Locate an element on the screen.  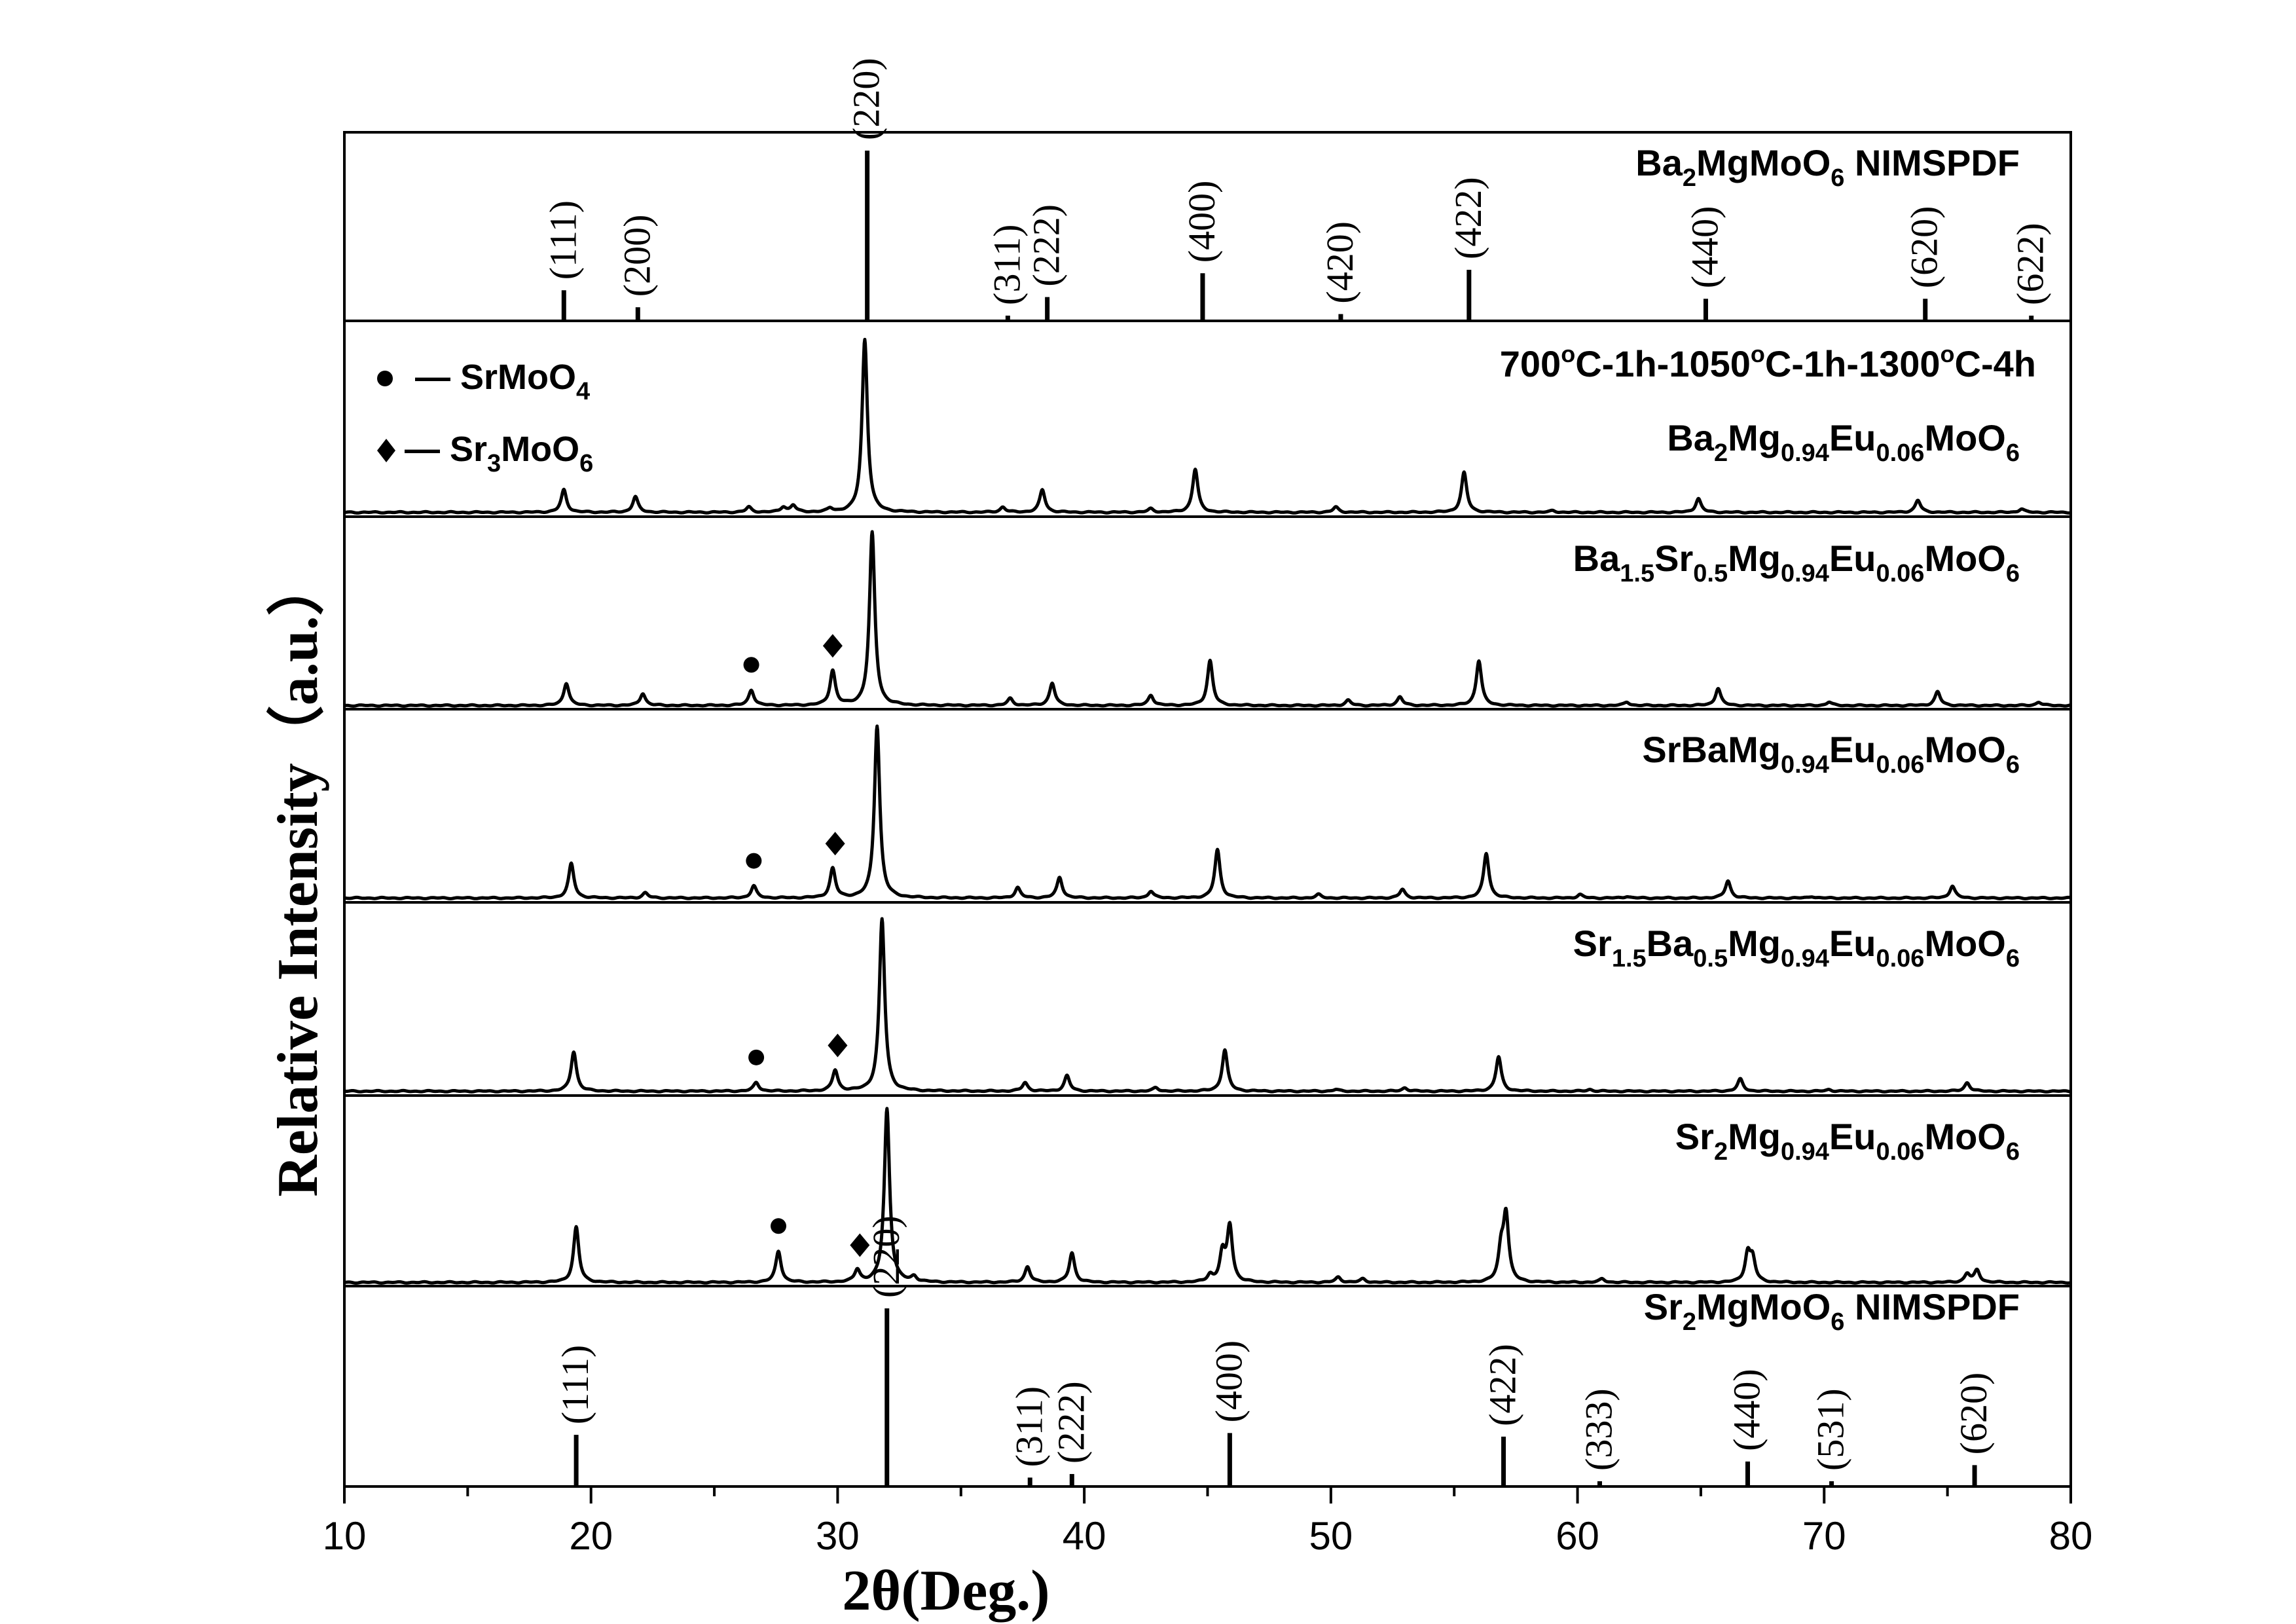
x-tick-label: 10 is located at coordinates (345, 1536).